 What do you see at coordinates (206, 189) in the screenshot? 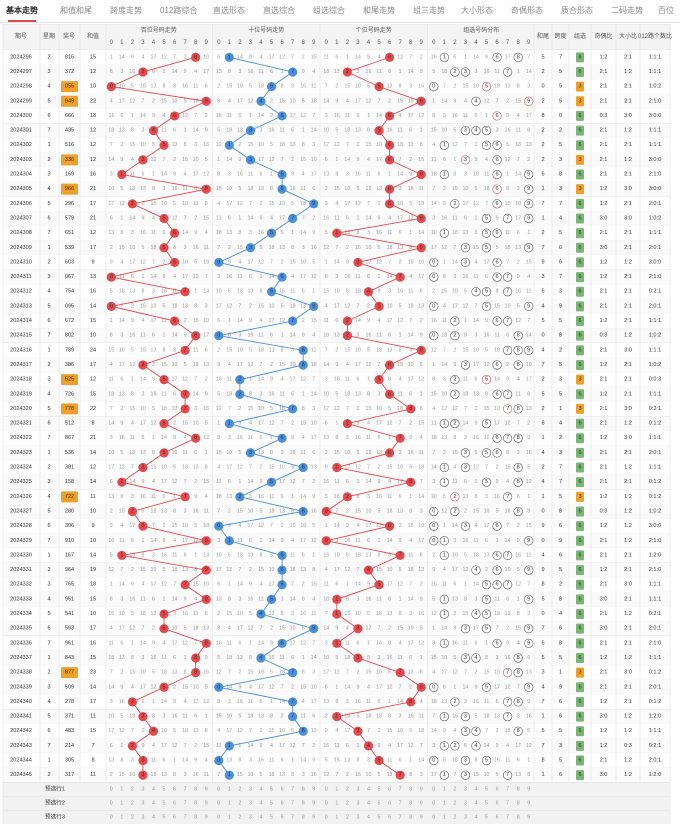
I see `trend-ball-digit: 9` at bounding box center [206, 189].